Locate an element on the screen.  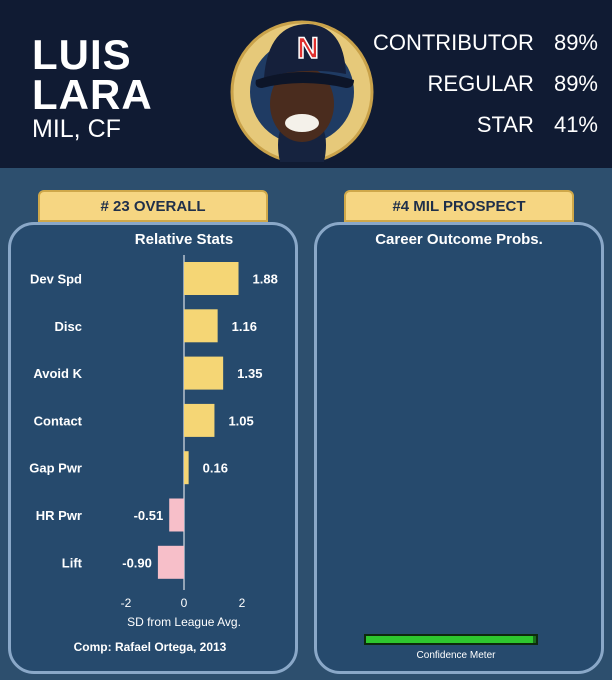
outcome-row-contributor: CONTRIBUTOR 89% is located at coordinates (485, 43).